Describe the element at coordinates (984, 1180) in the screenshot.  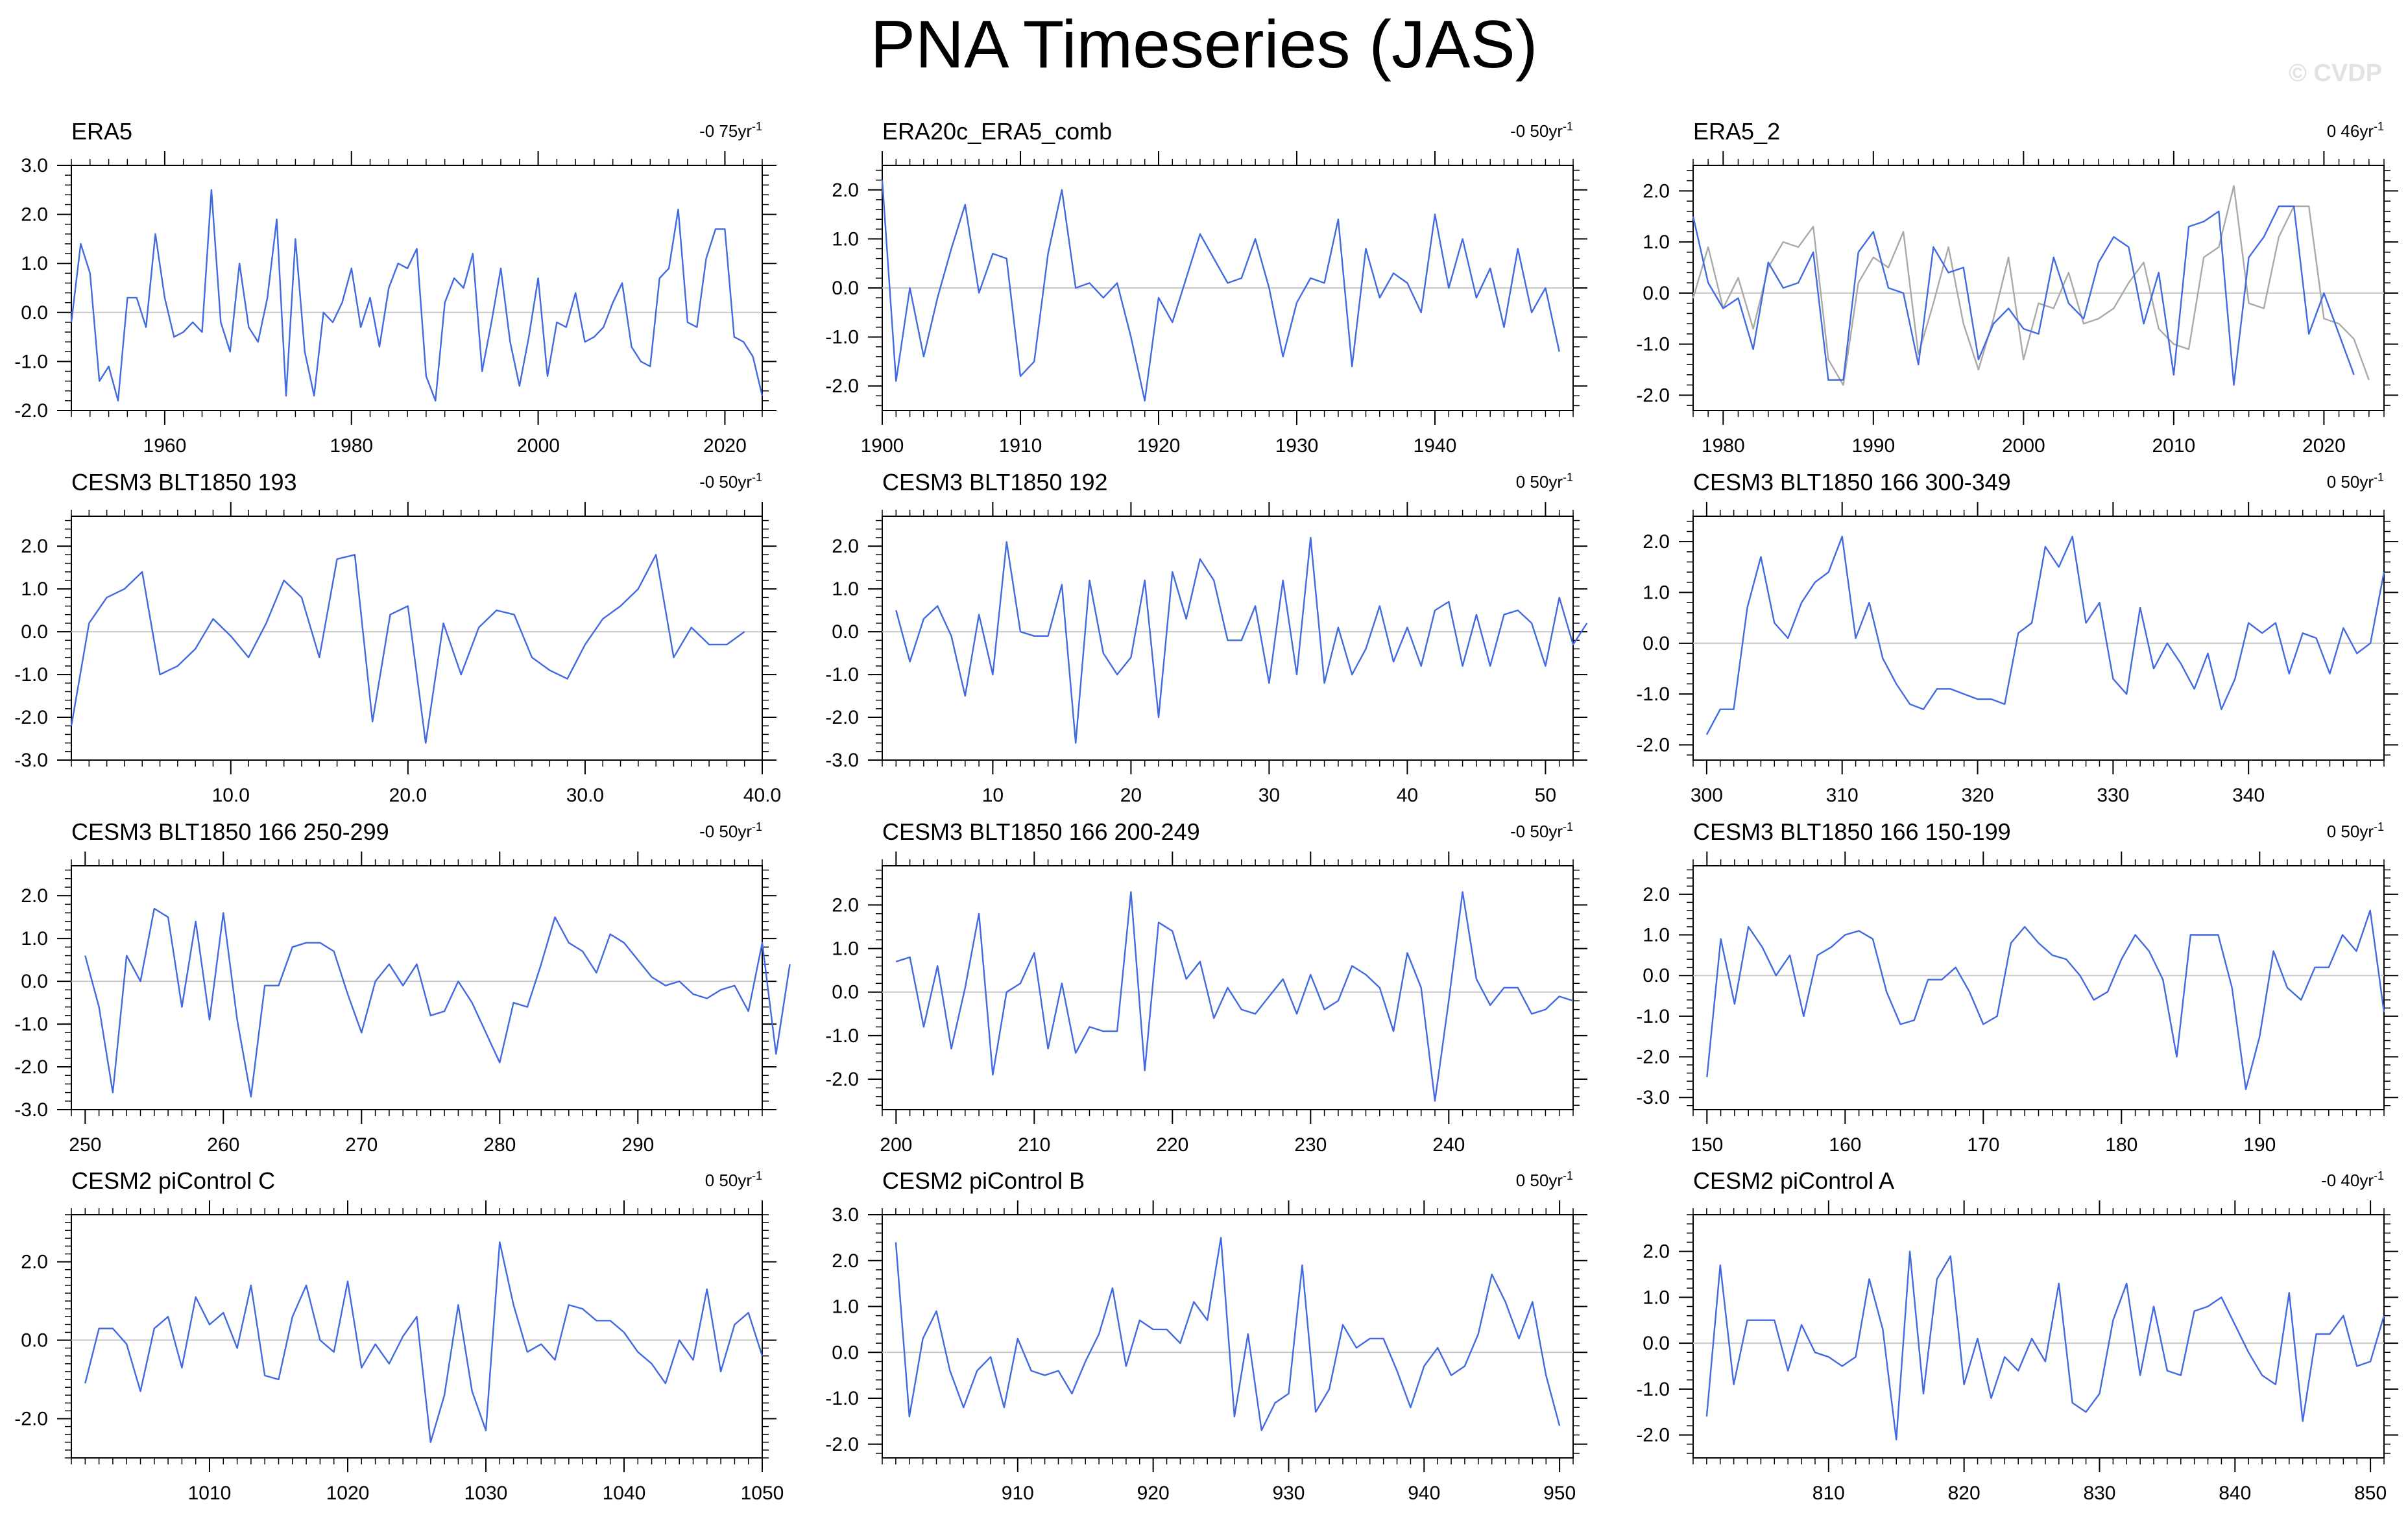
I see `panel-title: CESM2 piControl B` at that location.